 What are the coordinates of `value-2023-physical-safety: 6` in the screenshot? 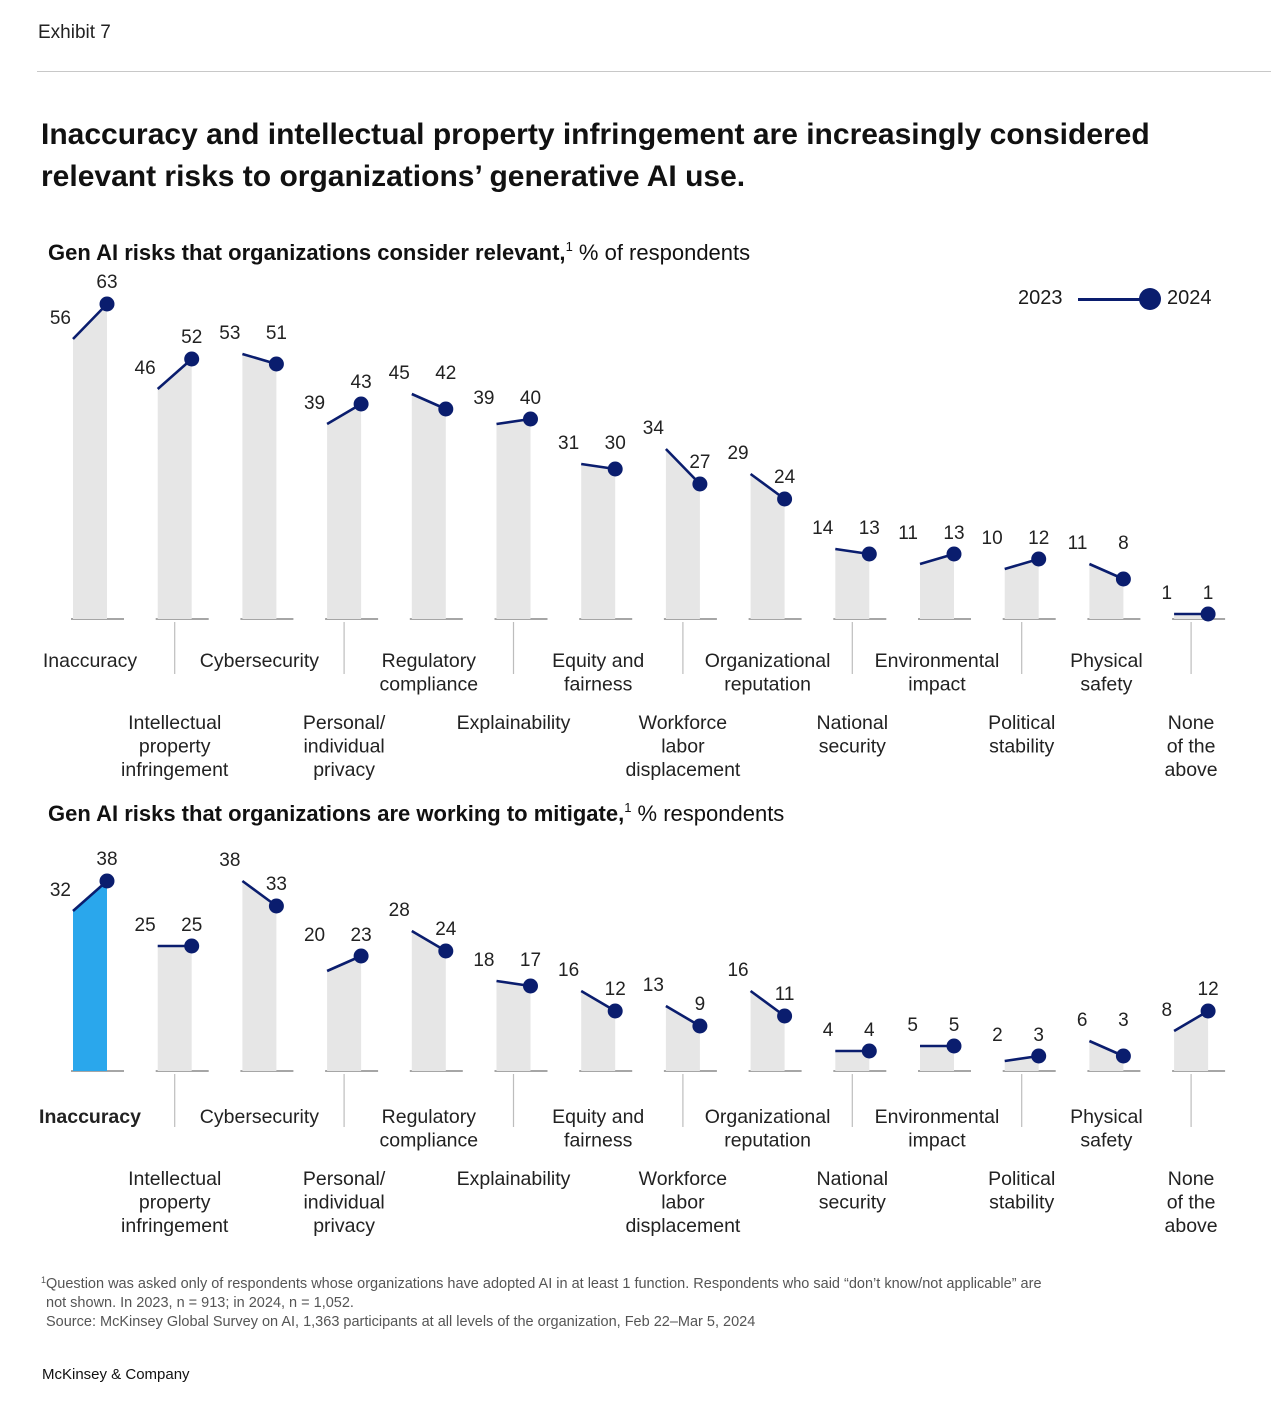 It's located at (1082, 1020).